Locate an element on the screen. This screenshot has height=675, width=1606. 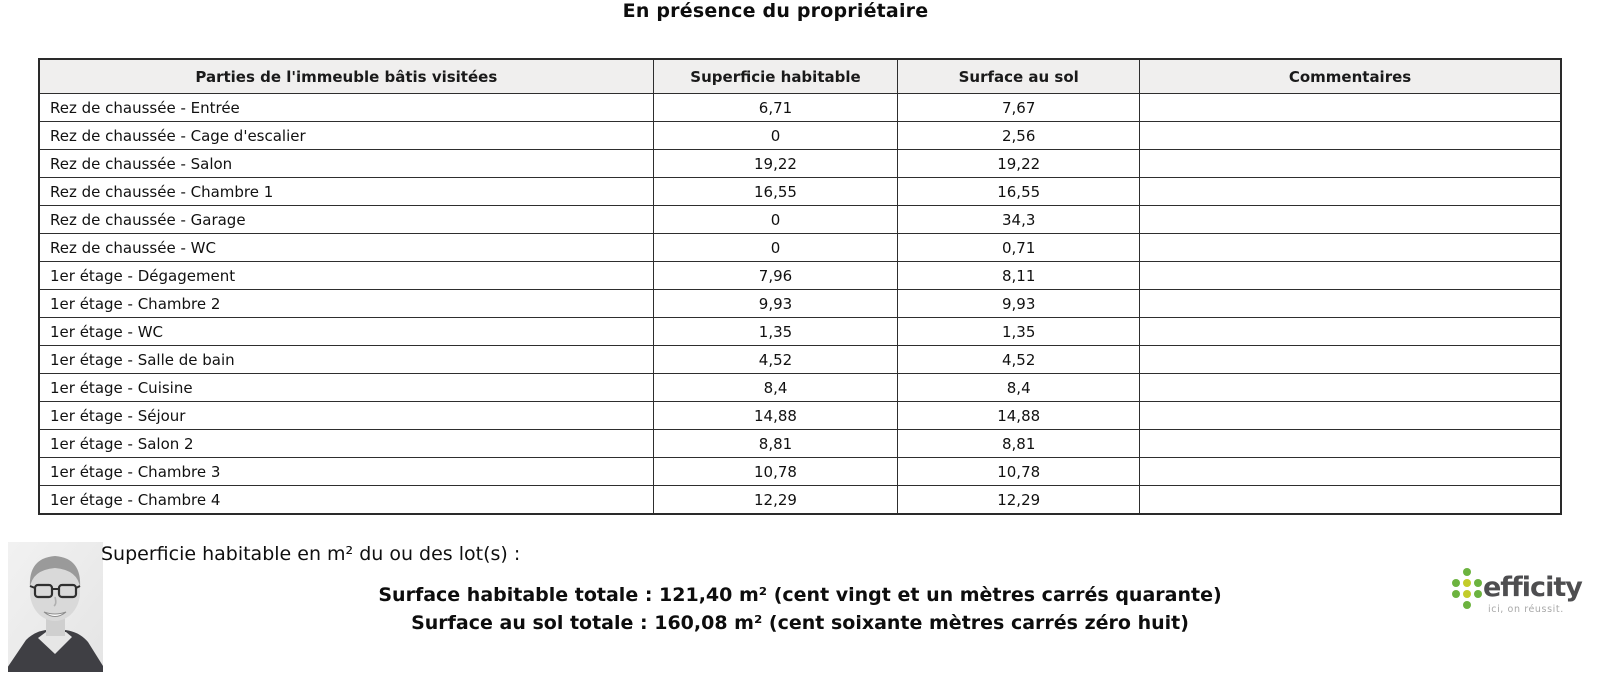
sol-value-cell: 34,3 is located at coordinates (1019, 219).